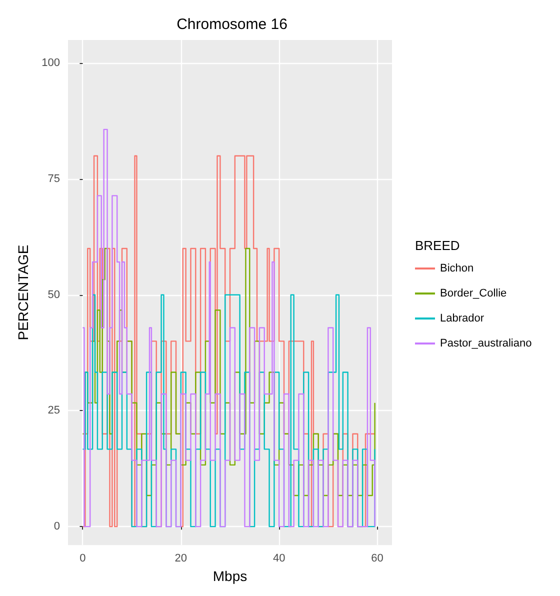 Image resolution: width=560 pixels, height=596 pixels. I want to click on legend-label: Bichon, so click(457, 268).